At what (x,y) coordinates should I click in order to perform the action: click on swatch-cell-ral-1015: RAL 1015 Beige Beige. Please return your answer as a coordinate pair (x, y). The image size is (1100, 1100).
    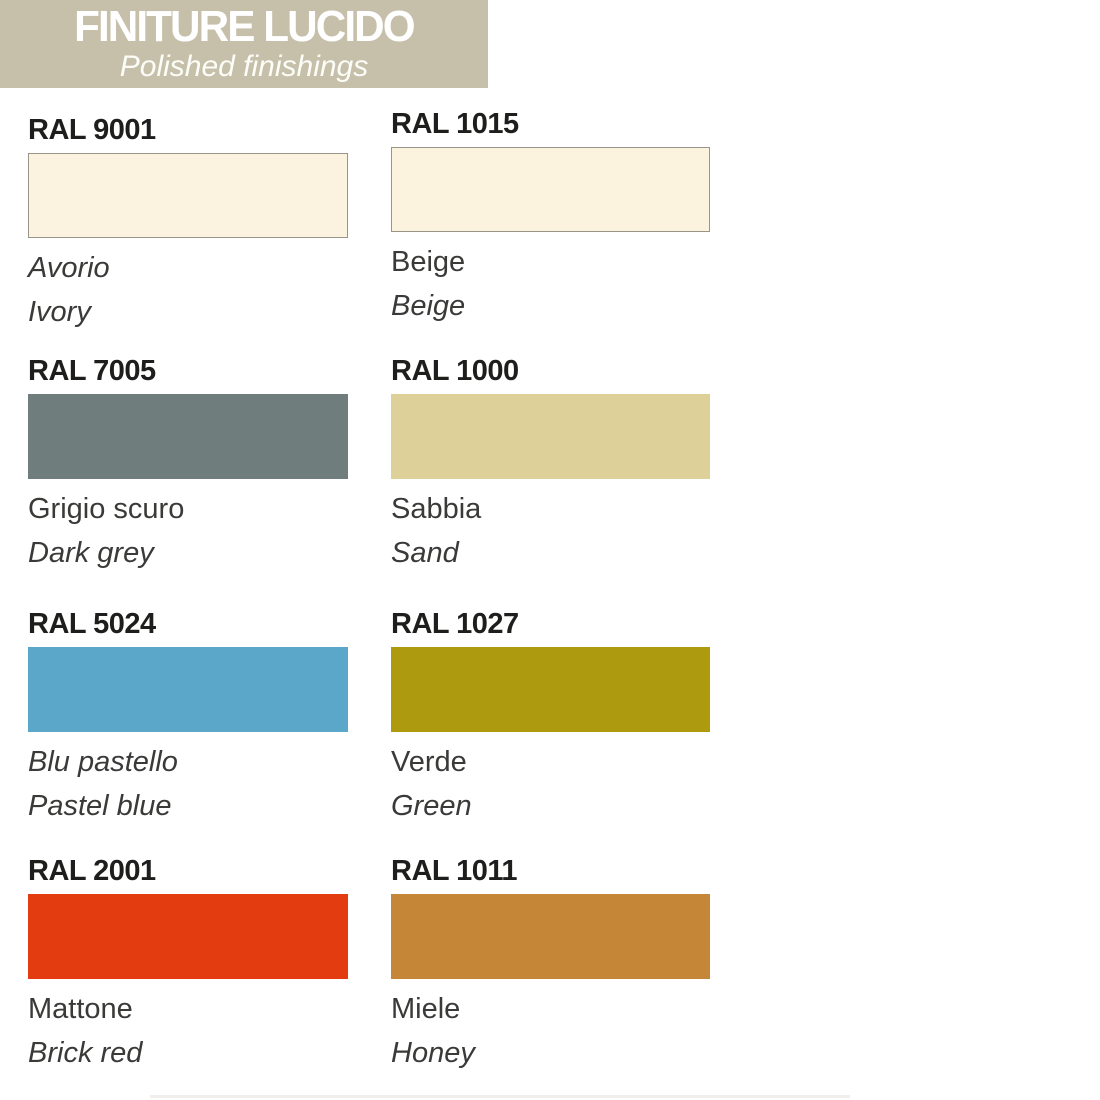
    Looking at the image, I should click on (550, 217).